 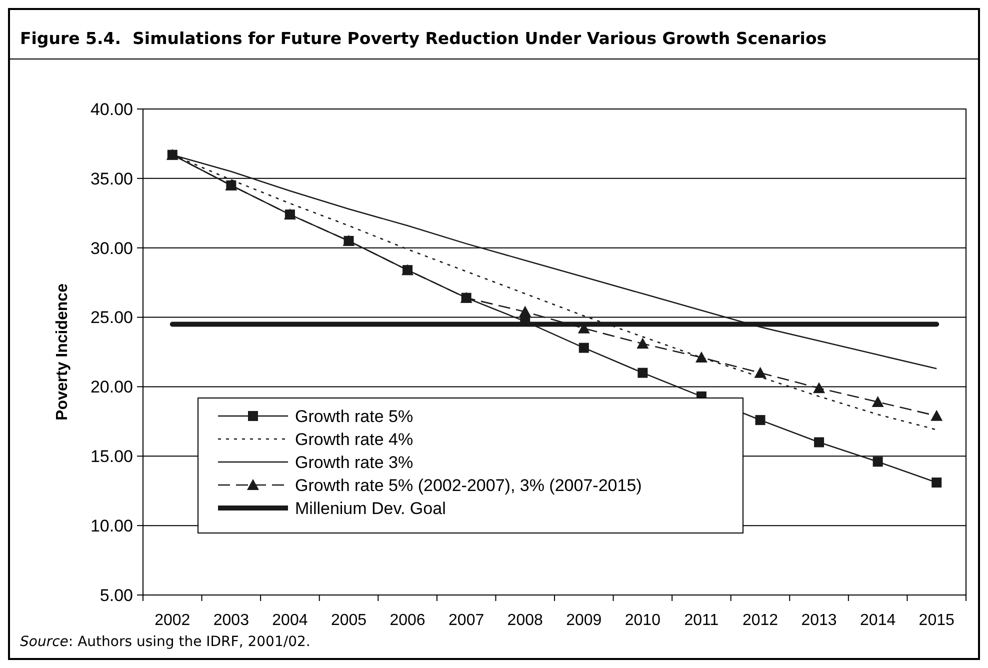 I want to click on x-tick-label: 2005, so click(x=348, y=620).